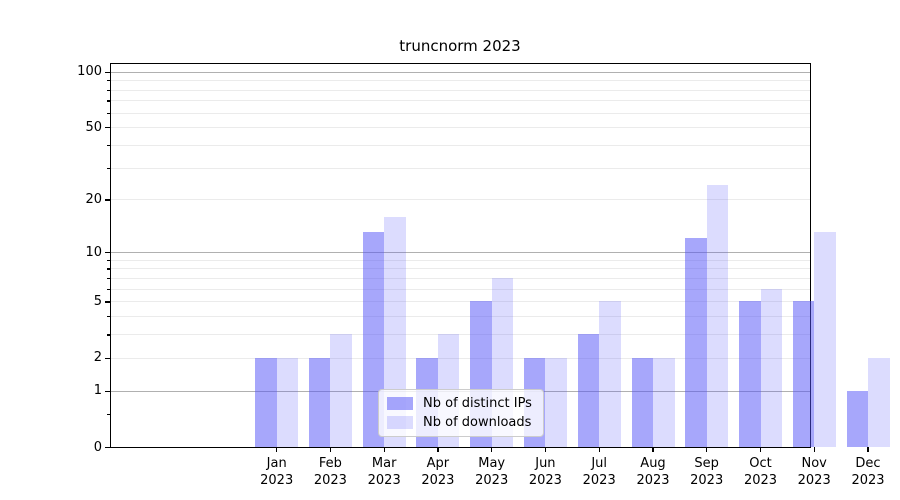  I want to click on bar-nov-distinct-ips, so click(803, 374).